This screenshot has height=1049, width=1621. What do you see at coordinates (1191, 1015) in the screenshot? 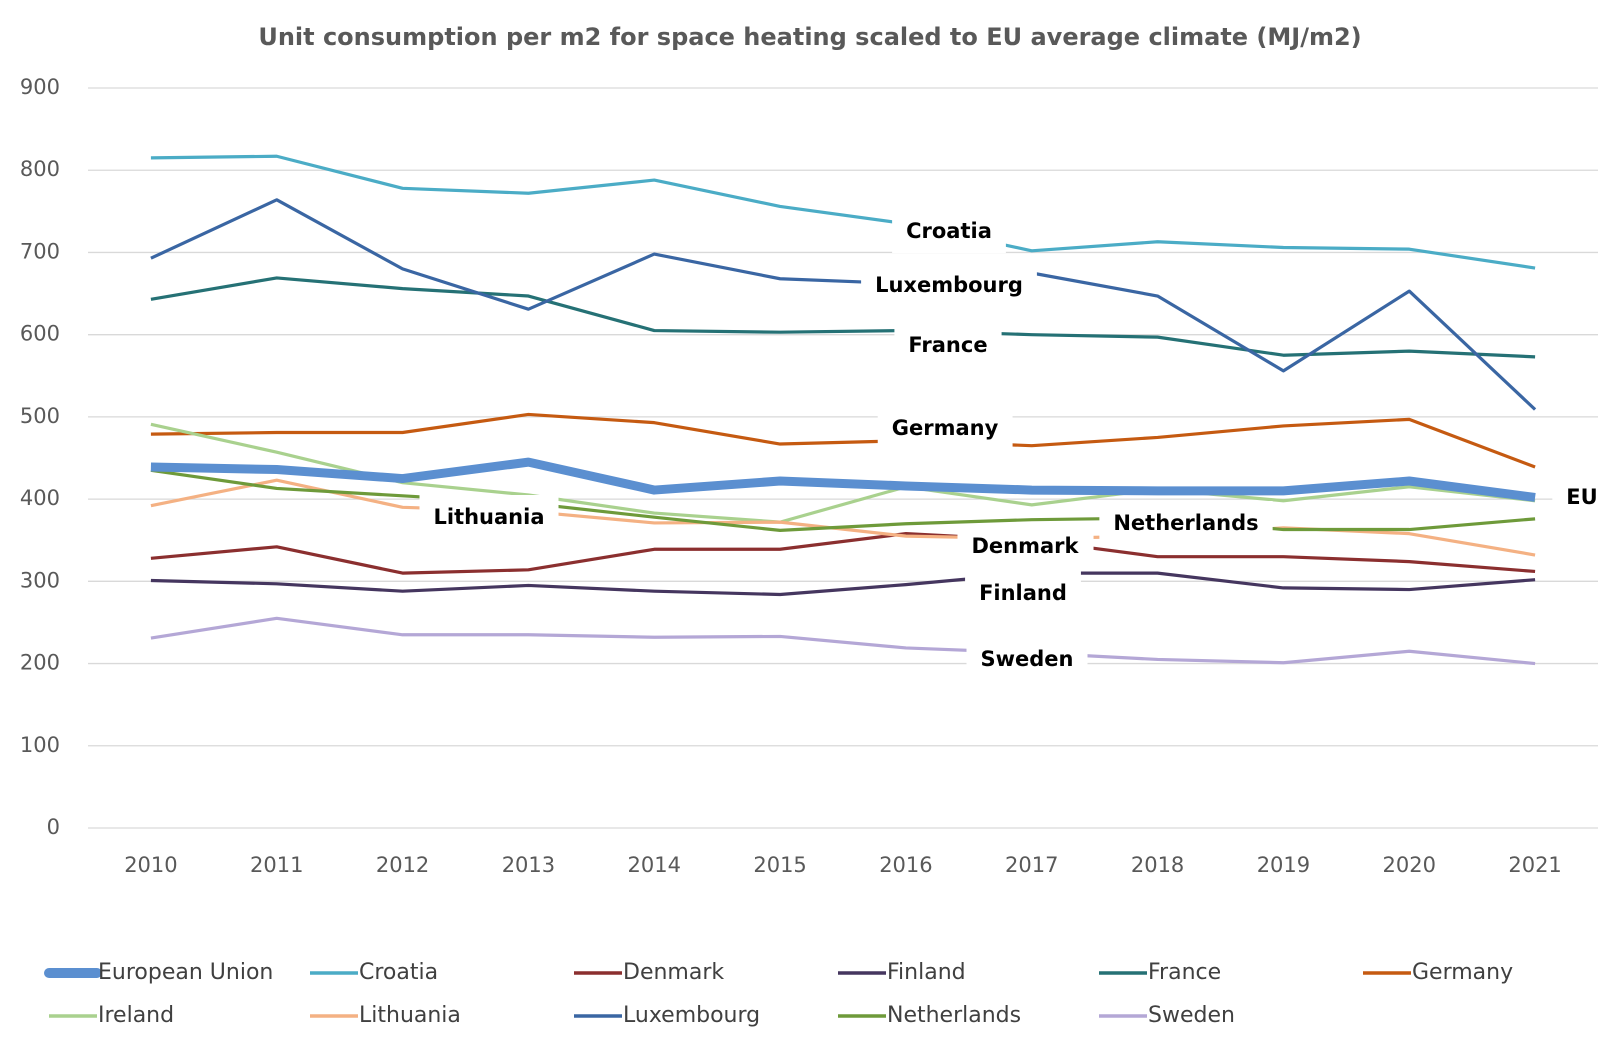
I see `legend-label: Sweden` at bounding box center [1191, 1015].